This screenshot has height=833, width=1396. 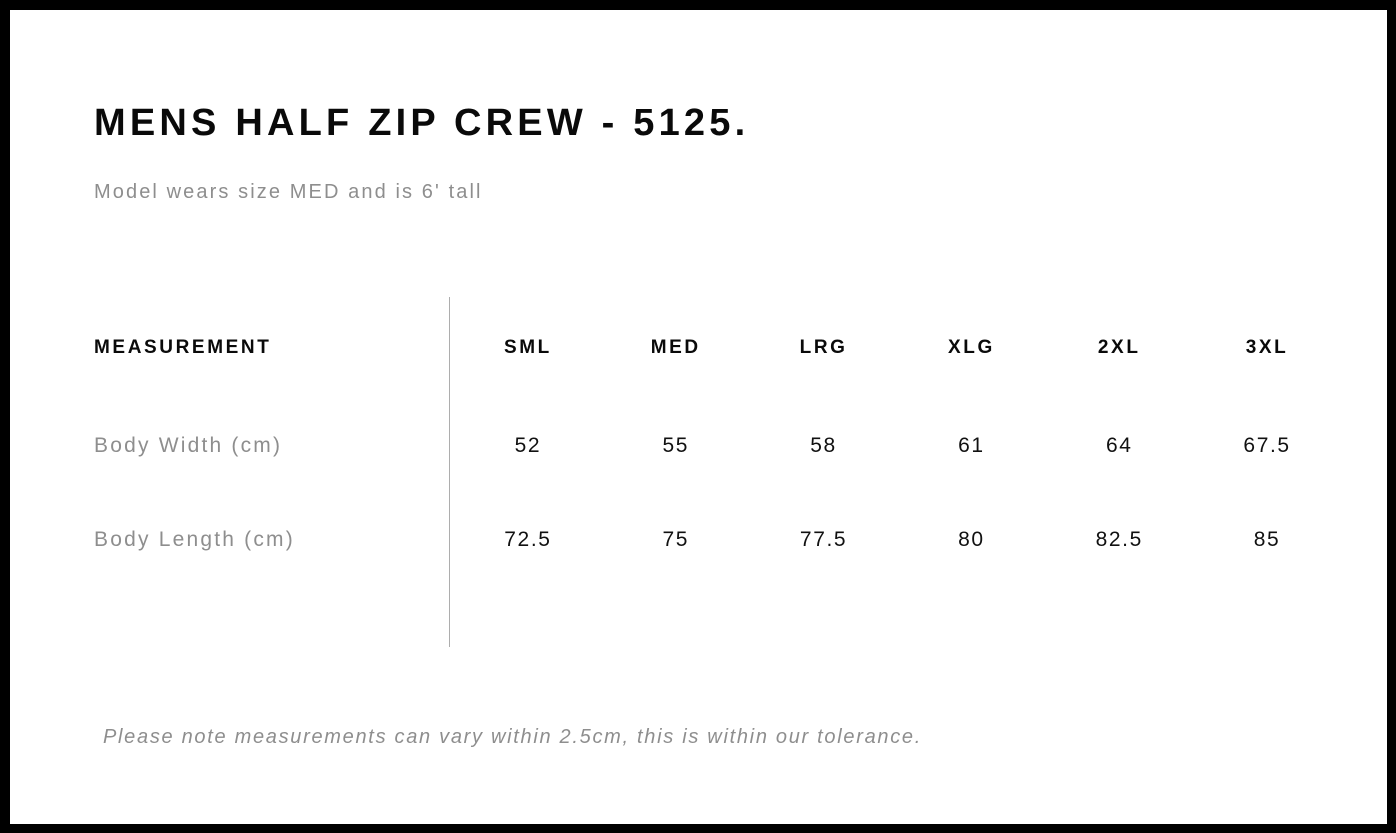 What do you see at coordinates (823, 445) in the screenshot?
I see `cell-body-width-lrg: 58` at bounding box center [823, 445].